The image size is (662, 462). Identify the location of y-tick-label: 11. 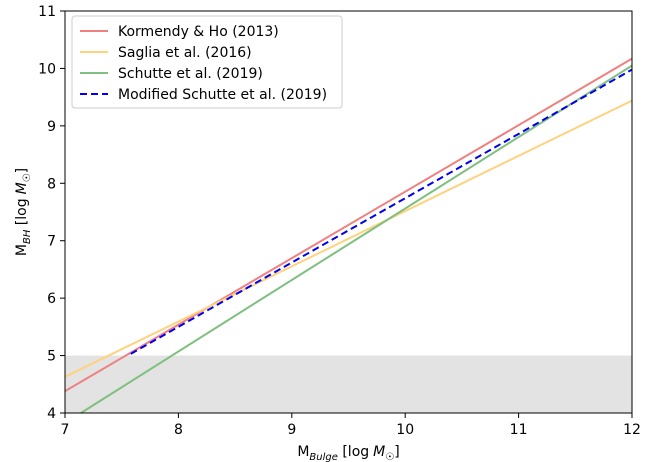
(47, 12).